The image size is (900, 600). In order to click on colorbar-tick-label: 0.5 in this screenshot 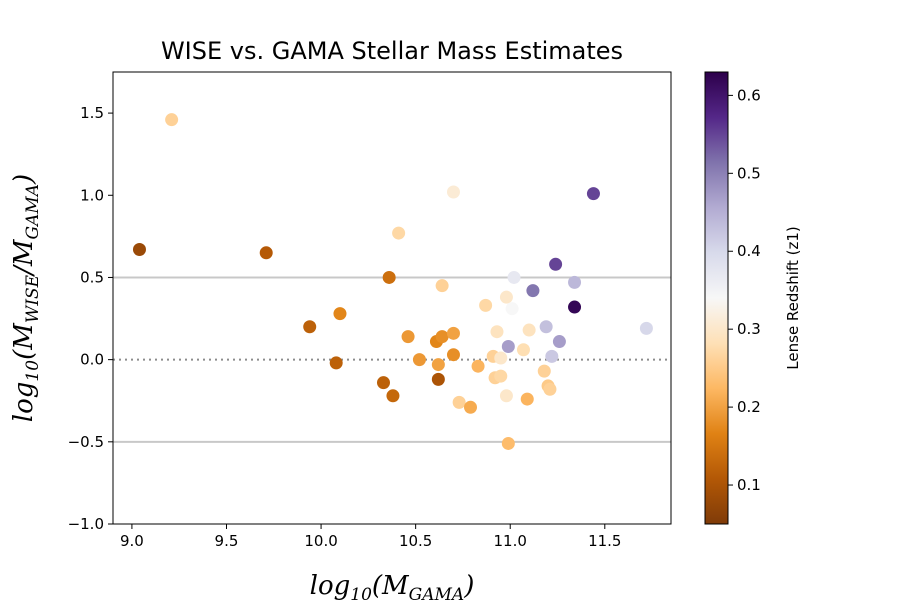, I will do `click(749, 173)`.